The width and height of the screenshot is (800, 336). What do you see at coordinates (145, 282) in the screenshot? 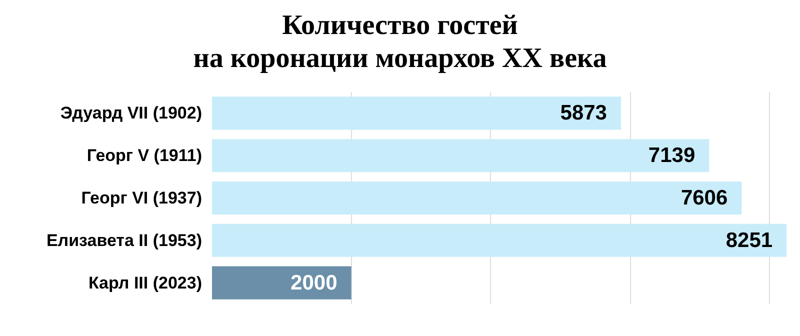
I see `y-tick-label: Карл III (2023)` at bounding box center [145, 282].